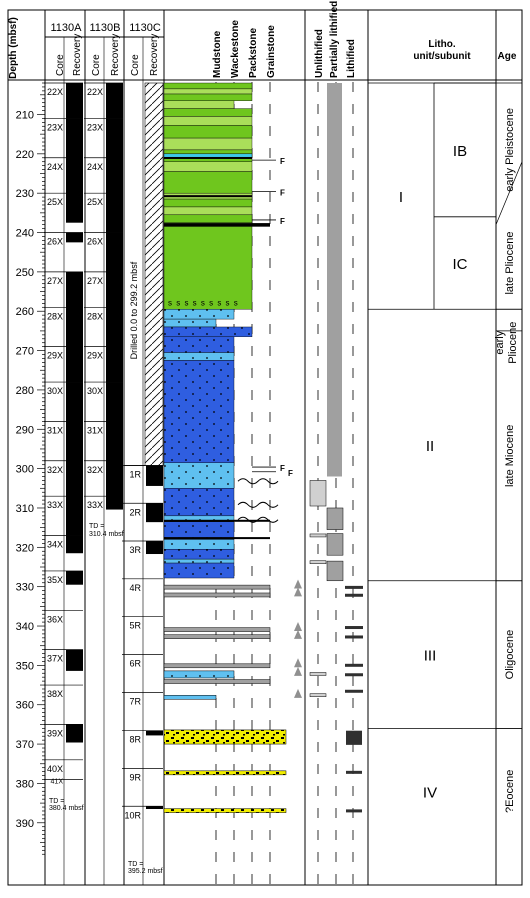 This screenshot has height=898, width=530. I want to click on lithif-partially-label: Partially lithified, so click(334, 39).